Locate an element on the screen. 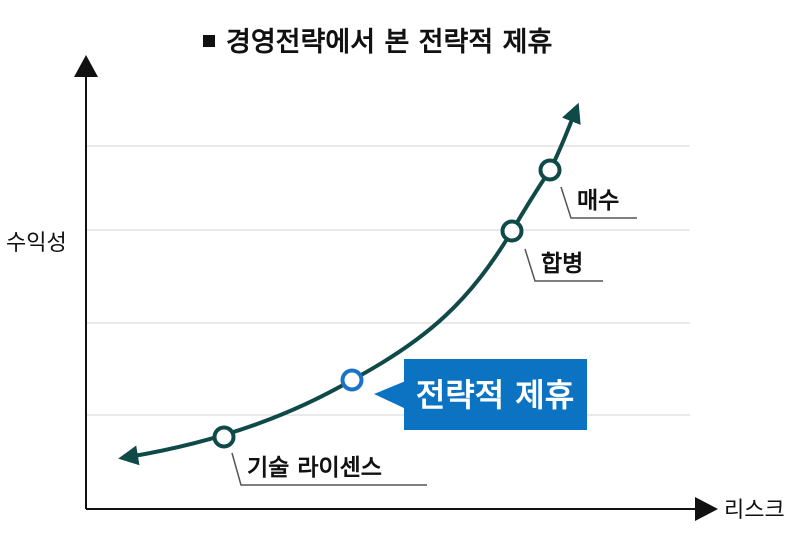 This screenshot has width=800, height=554. y-axis-arrow-icon is located at coordinates (86, 66).